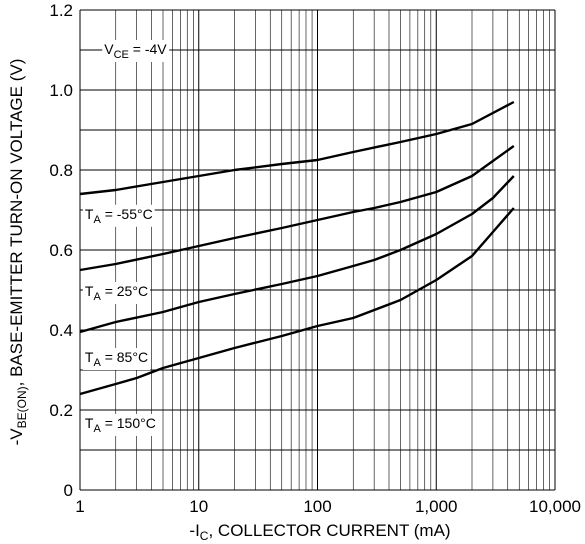 The height and width of the screenshot is (544, 585). Describe the element at coordinates (198, 506) in the screenshot. I see `x-tick-label: 10` at that location.